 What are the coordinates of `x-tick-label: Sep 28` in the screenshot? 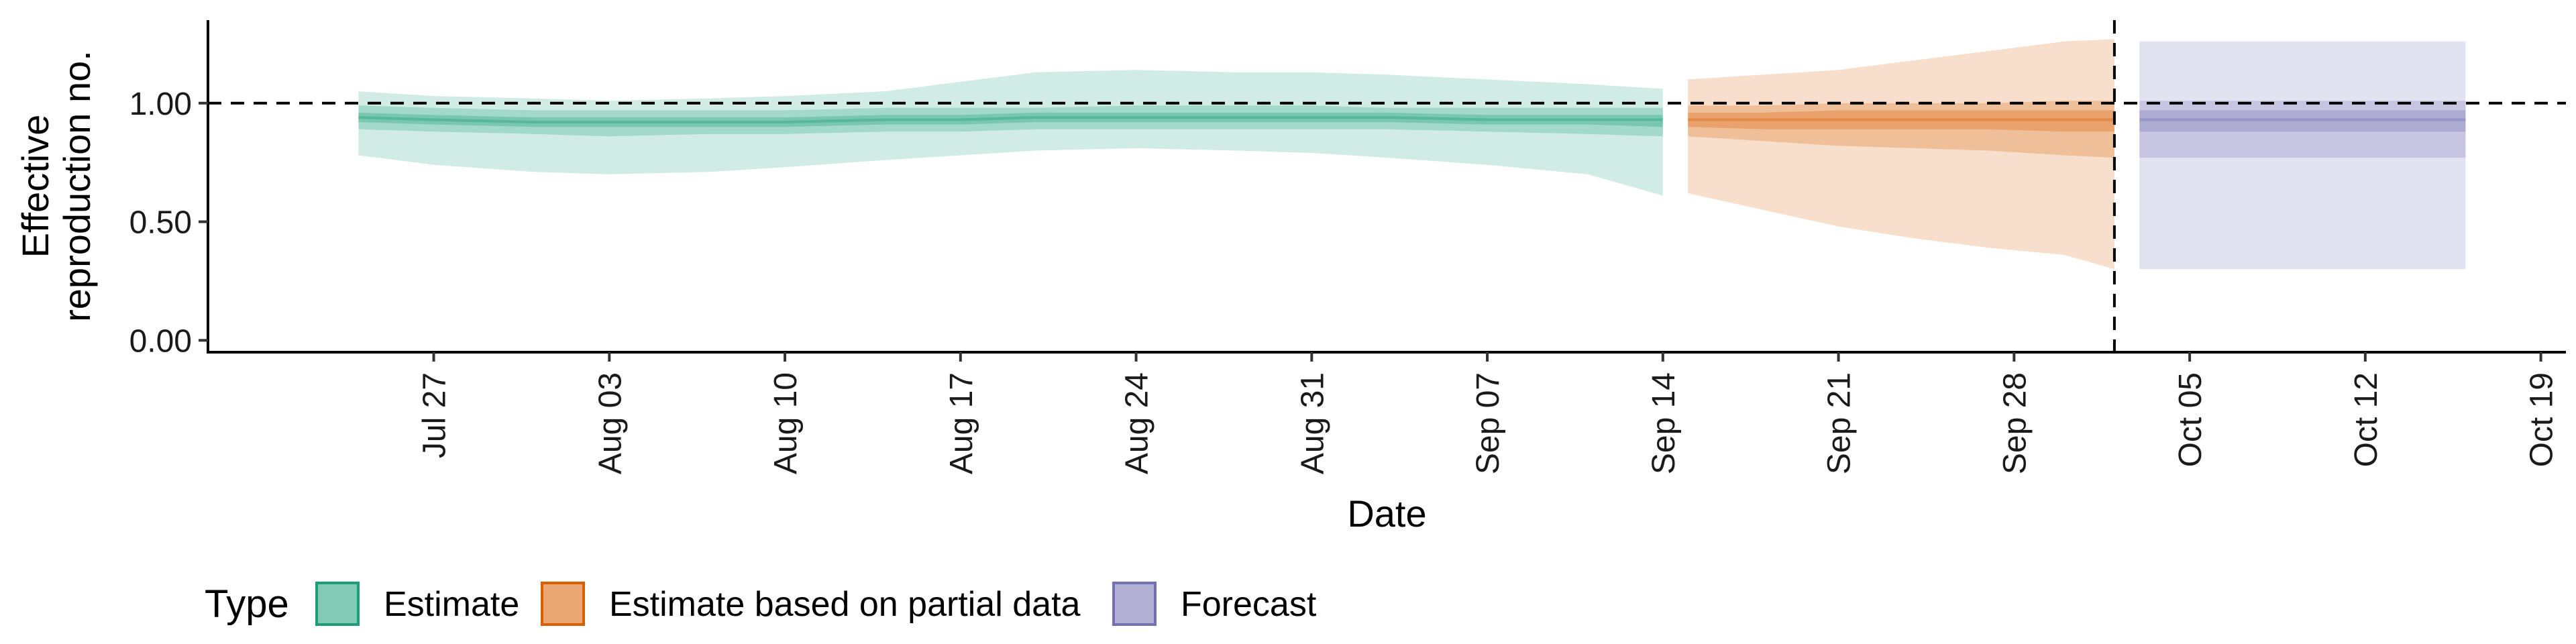 It's located at (2015, 423).